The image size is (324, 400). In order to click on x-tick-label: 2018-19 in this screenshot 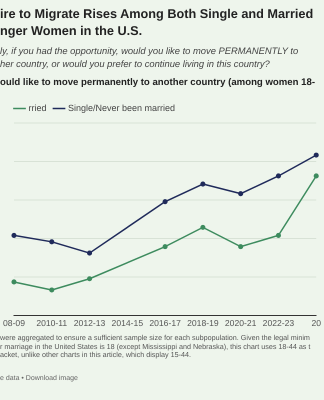, I will do `click(203, 323)`.